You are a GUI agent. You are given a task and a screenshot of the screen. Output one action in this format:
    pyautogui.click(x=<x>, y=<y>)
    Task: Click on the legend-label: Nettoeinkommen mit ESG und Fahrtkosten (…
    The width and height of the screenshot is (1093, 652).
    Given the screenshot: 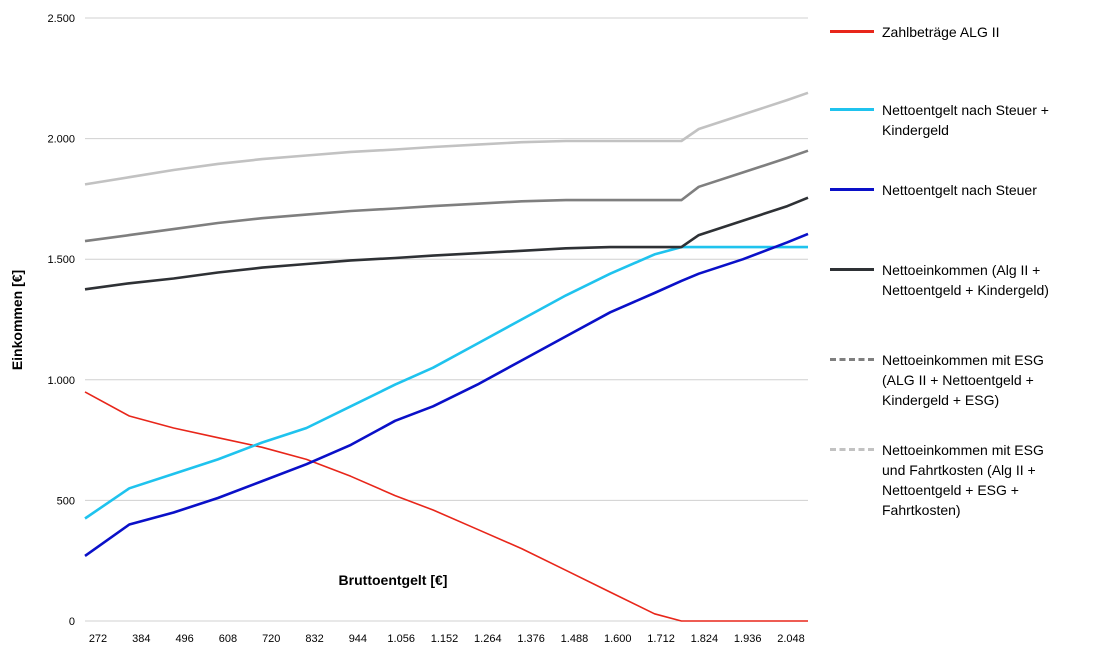 What is the action you would take?
    pyautogui.click(x=963, y=480)
    